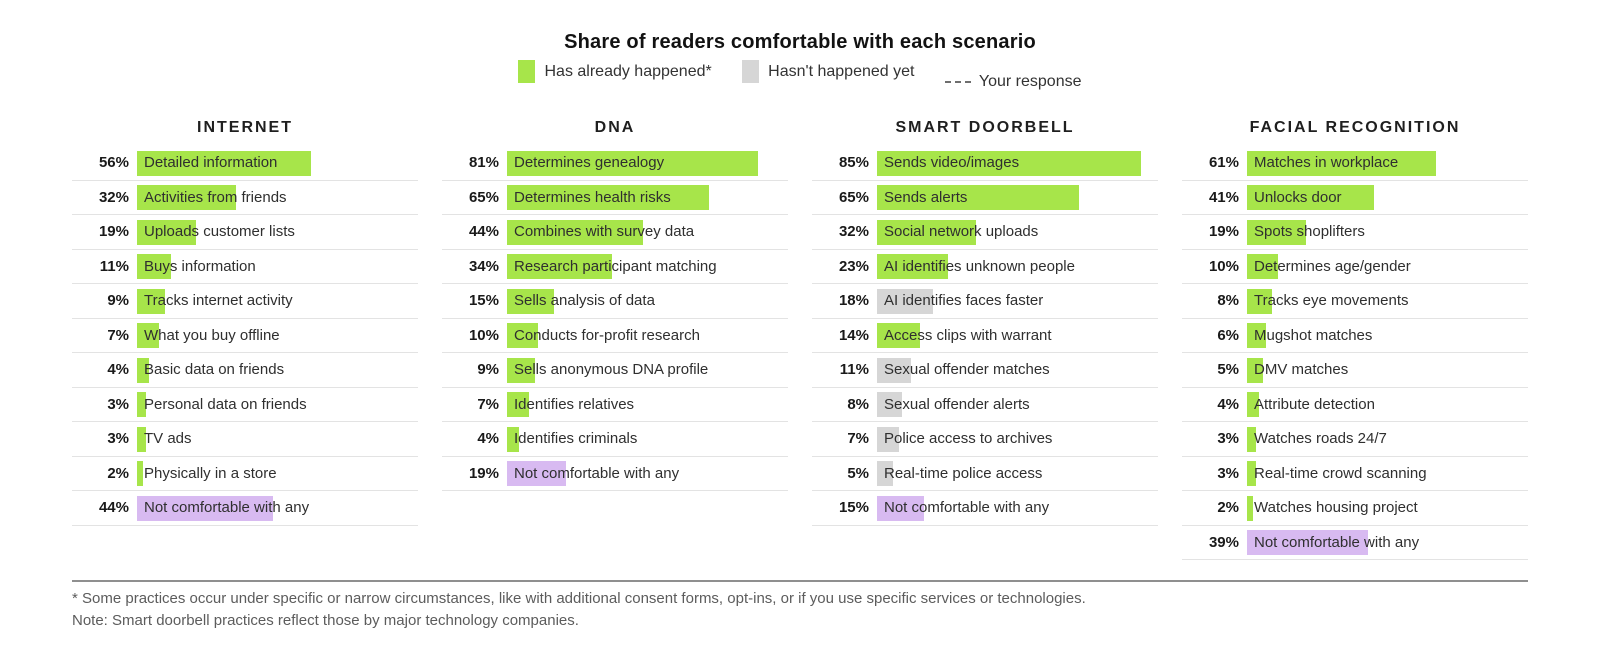 The image size is (1600, 655). What do you see at coordinates (1326, 162) in the screenshot?
I see `row-label: Matches in workplace` at bounding box center [1326, 162].